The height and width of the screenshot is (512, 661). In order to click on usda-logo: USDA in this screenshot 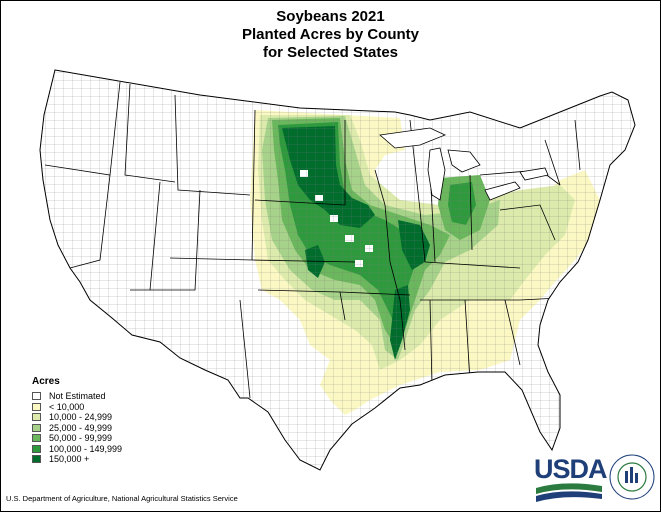, I will do `click(595, 477)`.